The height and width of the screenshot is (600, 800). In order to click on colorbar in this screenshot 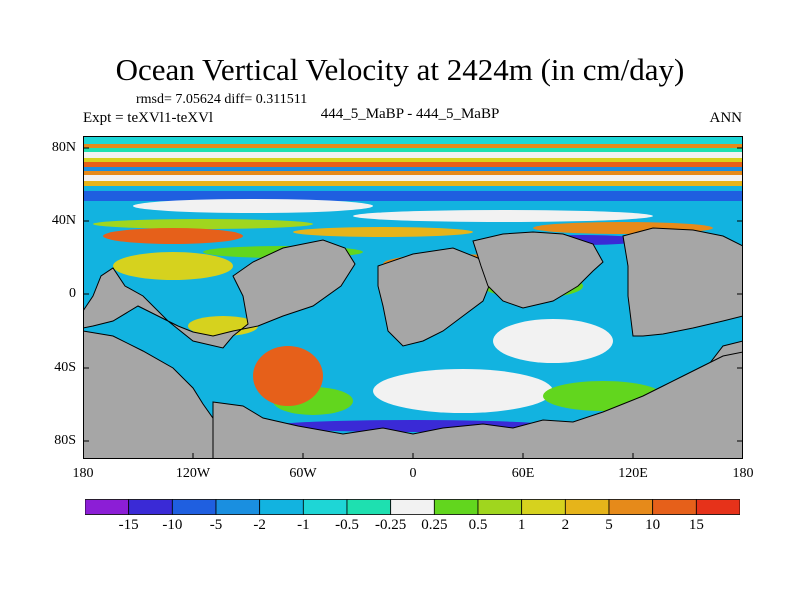, I will do `click(412, 507)`.